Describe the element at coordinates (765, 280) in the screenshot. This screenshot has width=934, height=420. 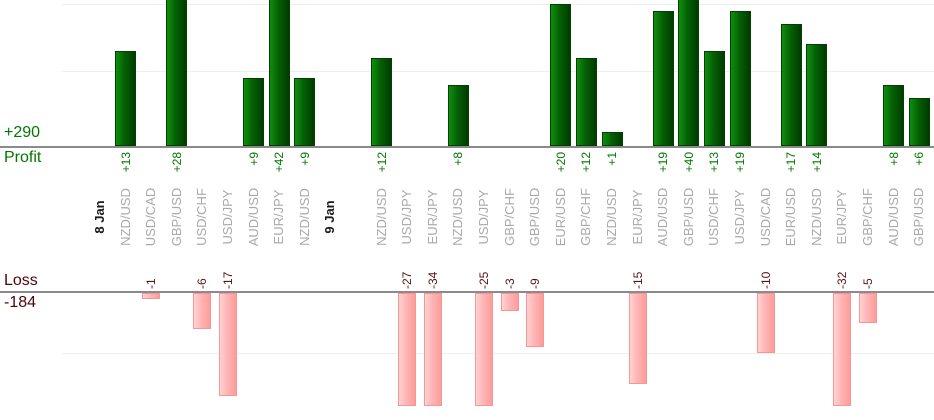
I see `loss-value-label: -10` at that location.